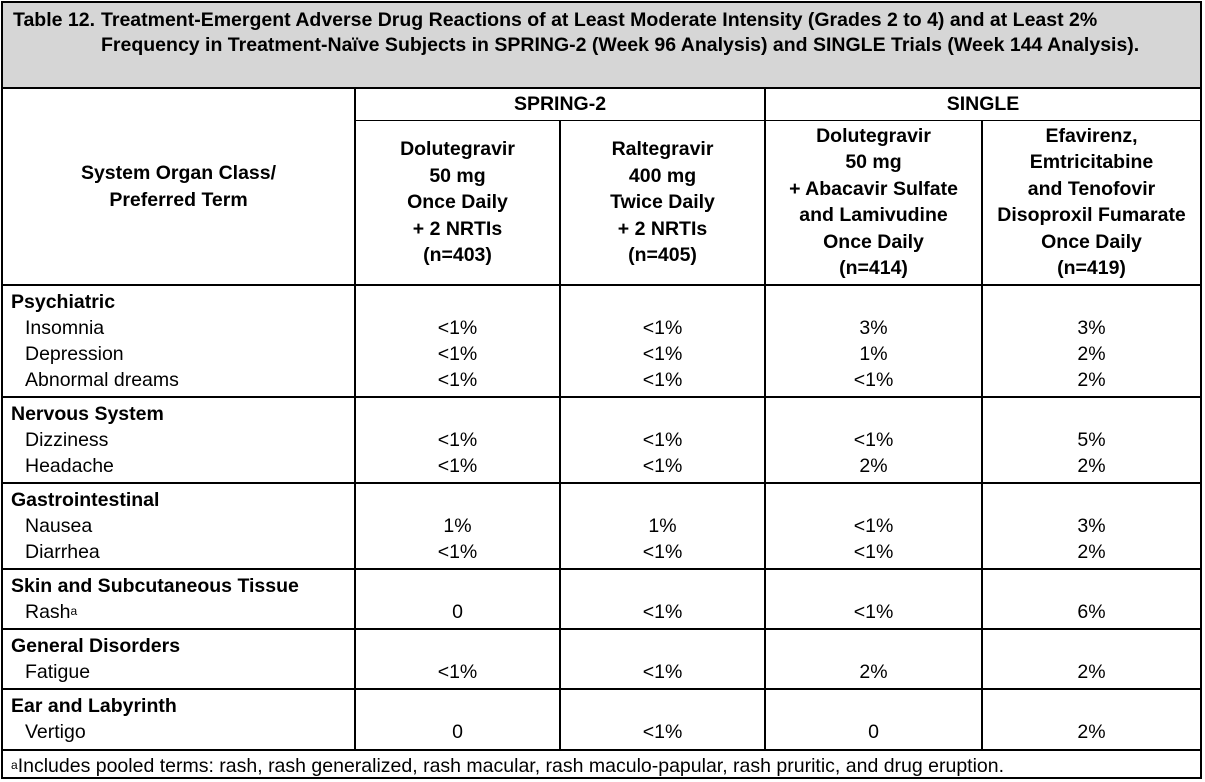  I want to click on preferred-term: Depression, so click(74, 354).